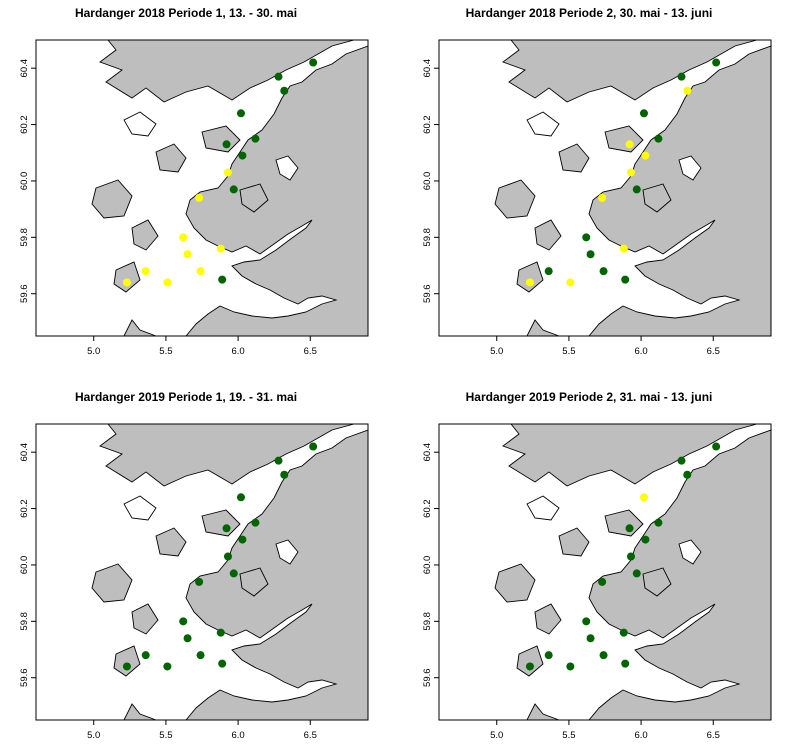  Describe the element at coordinates (640, 735) in the screenshot. I see `x-tick-label: 6.0` at that location.